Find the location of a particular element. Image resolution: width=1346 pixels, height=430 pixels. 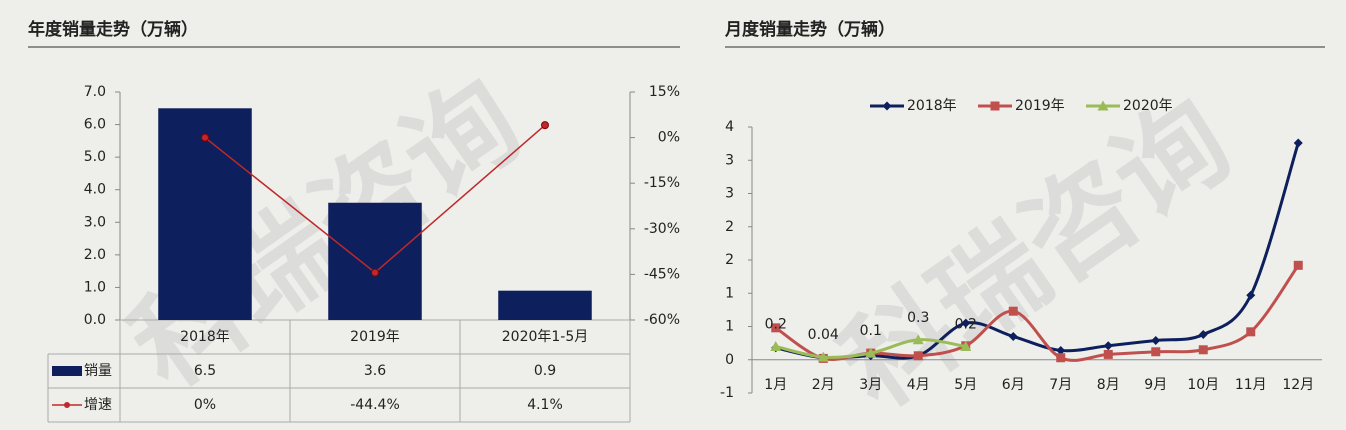

data-label: 0.04 is located at coordinates (823, 335).